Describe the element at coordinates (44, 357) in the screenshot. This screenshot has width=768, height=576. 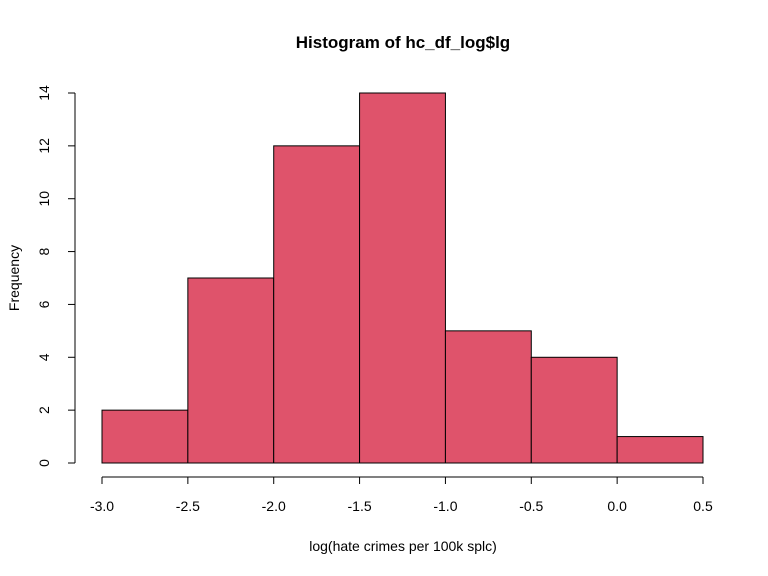
I see `y-tick-label: 4` at that location.